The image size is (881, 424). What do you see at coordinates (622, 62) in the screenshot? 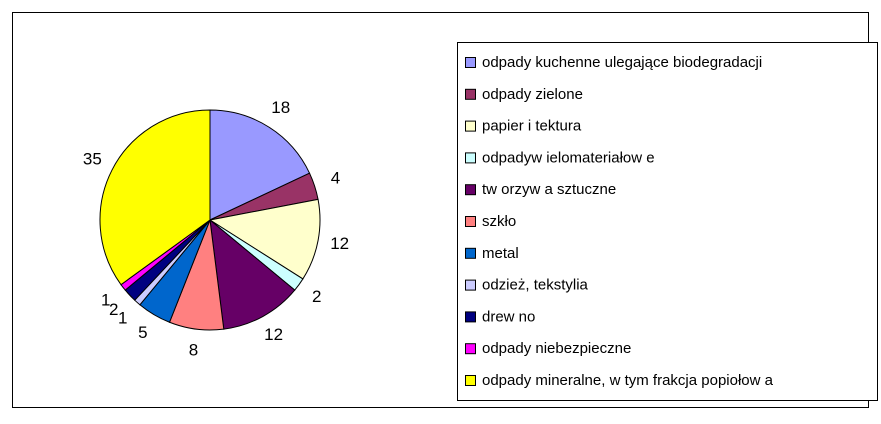
I see `legend-label: odpady kuchenne ulegające biodegradacji` at bounding box center [622, 62].